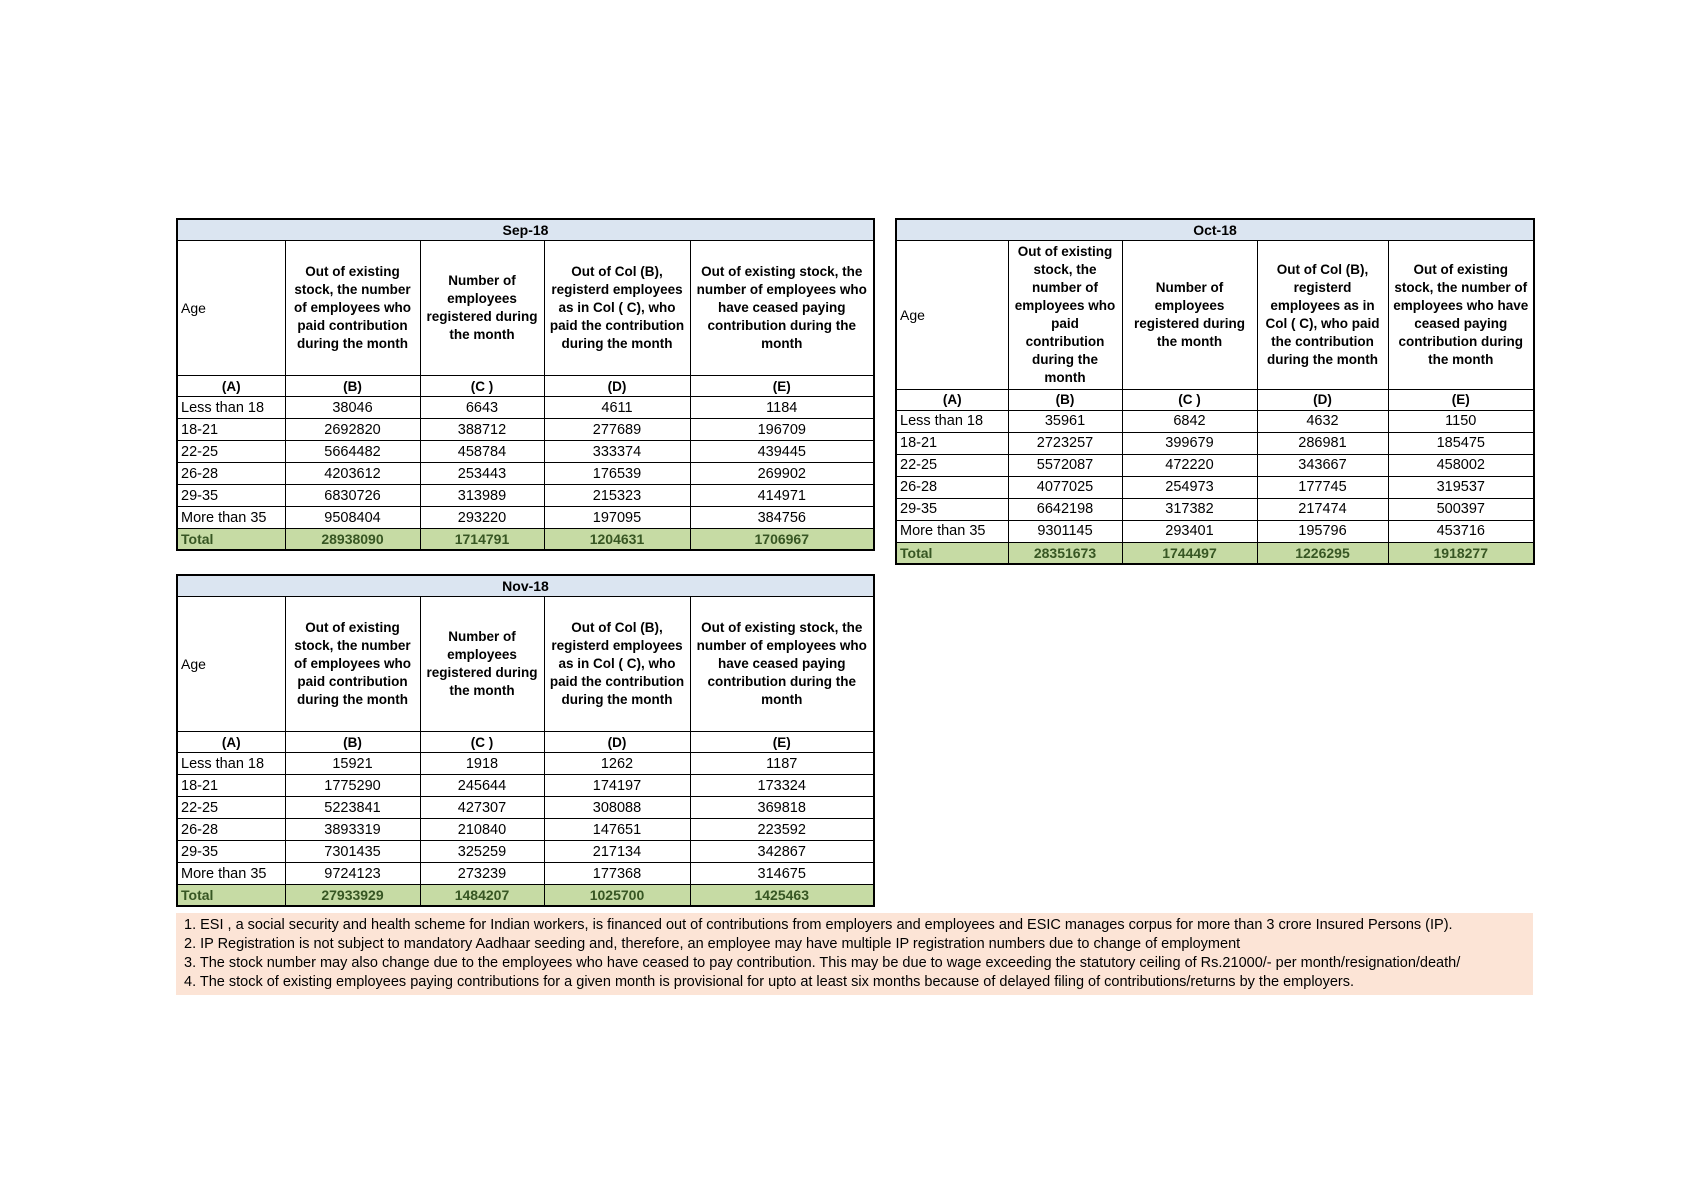 The image size is (1684, 1191). I want to click on value-cell: 458784, so click(482, 451).